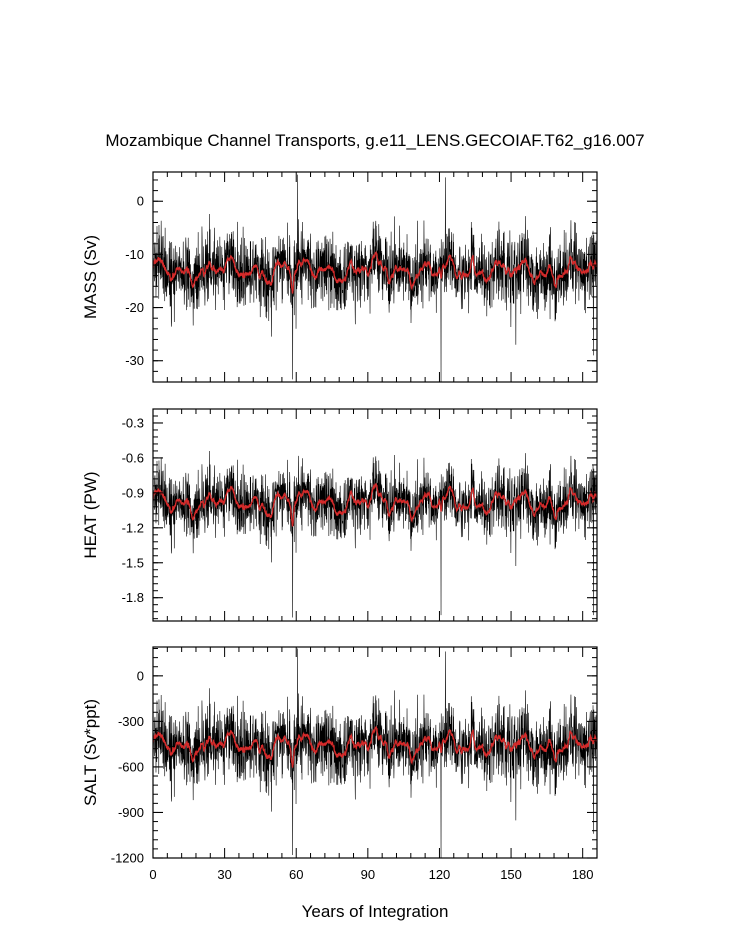 This screenshot has height=945, width=733. What do you see at coordinates (133, 457) in the screenshot?
I see `heat-y-tick-label: -0.6` at bounding box center [133, 457].